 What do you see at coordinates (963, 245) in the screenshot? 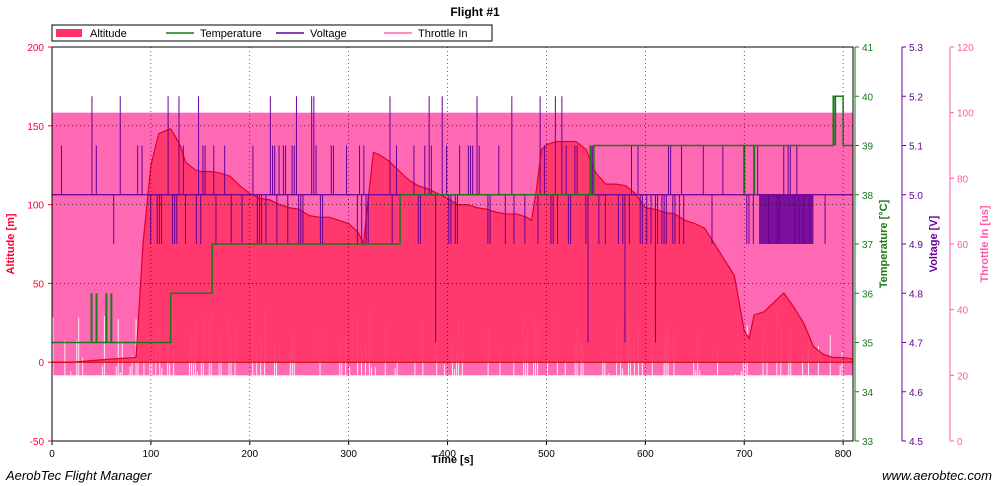
I see `throttle-tick-label: 60` at bounding box center [963, 245].